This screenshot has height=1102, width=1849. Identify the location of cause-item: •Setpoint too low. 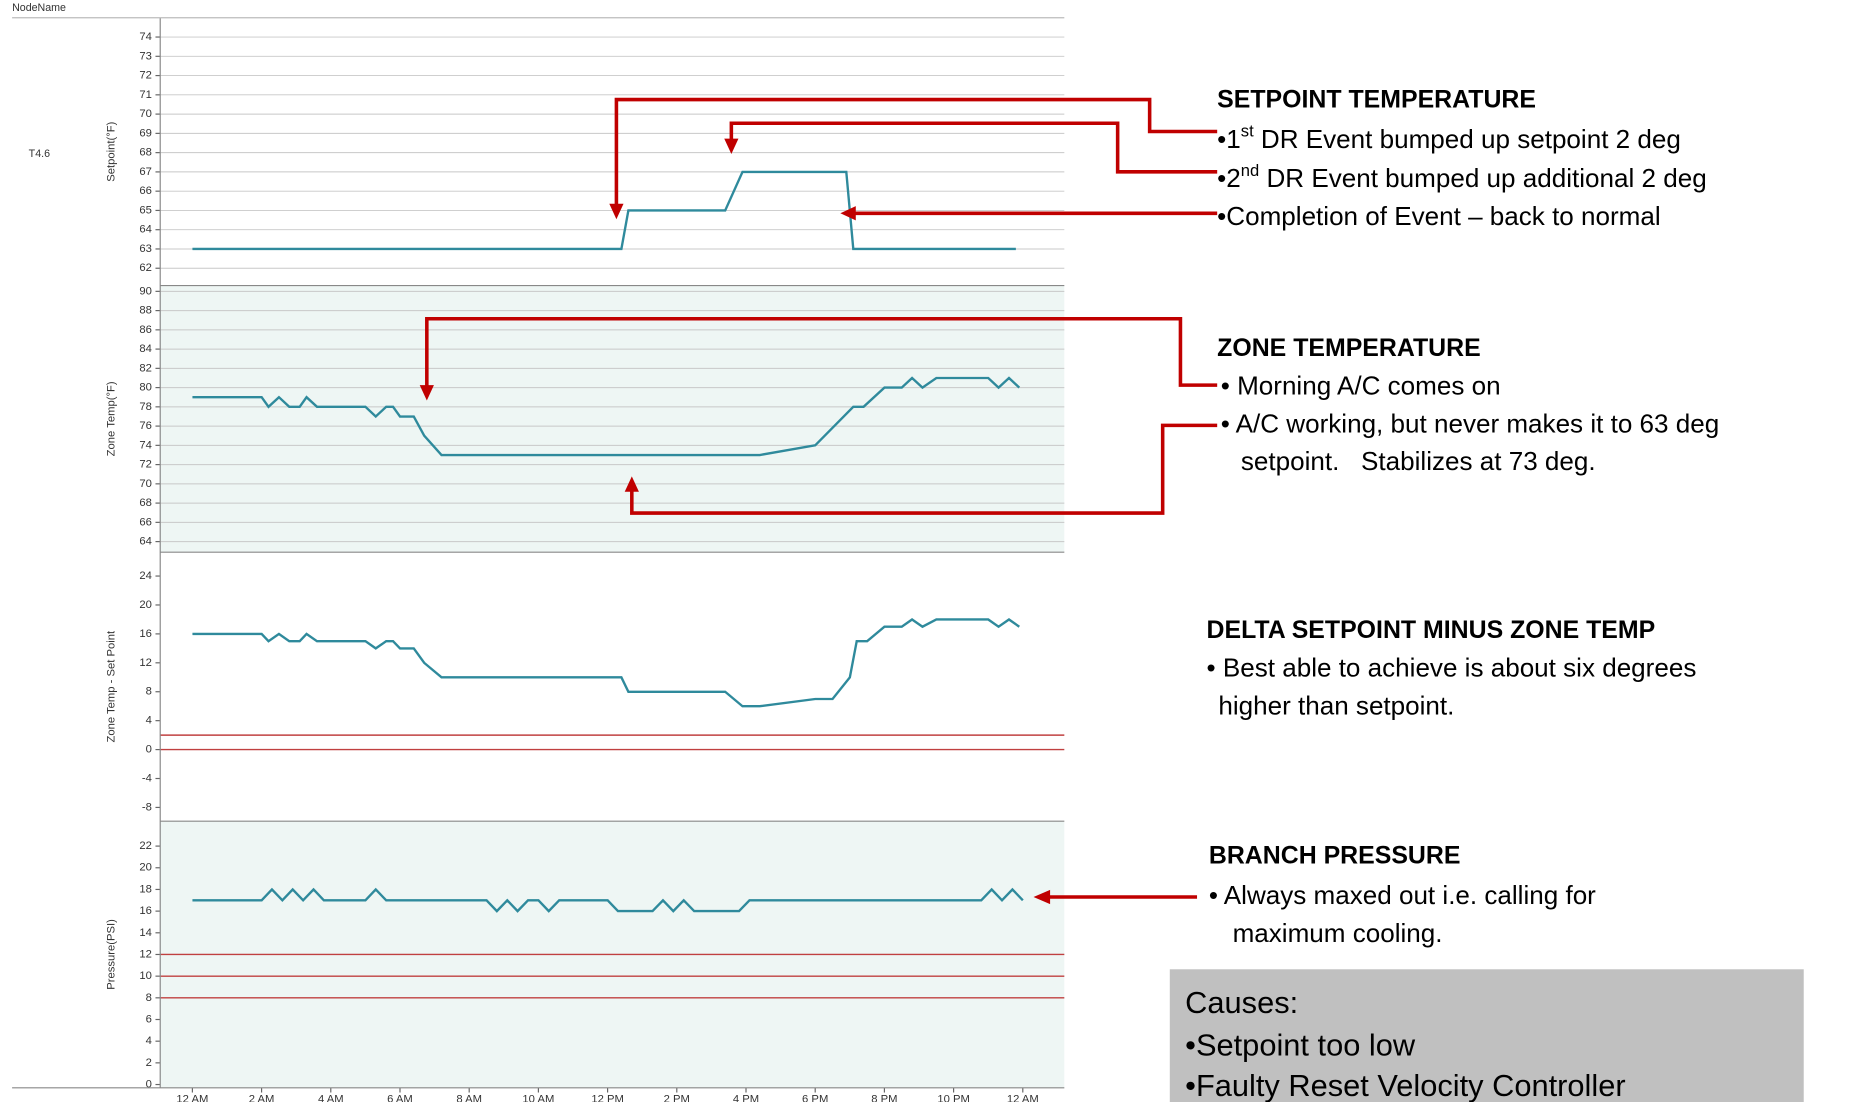
(1300, 1045).